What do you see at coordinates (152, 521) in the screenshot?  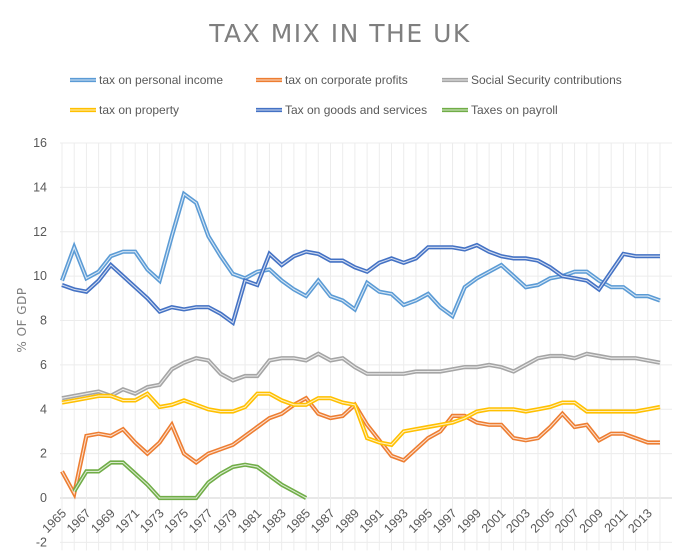 I see `x-tick-label: 1973` at bounding box center [152, 521].